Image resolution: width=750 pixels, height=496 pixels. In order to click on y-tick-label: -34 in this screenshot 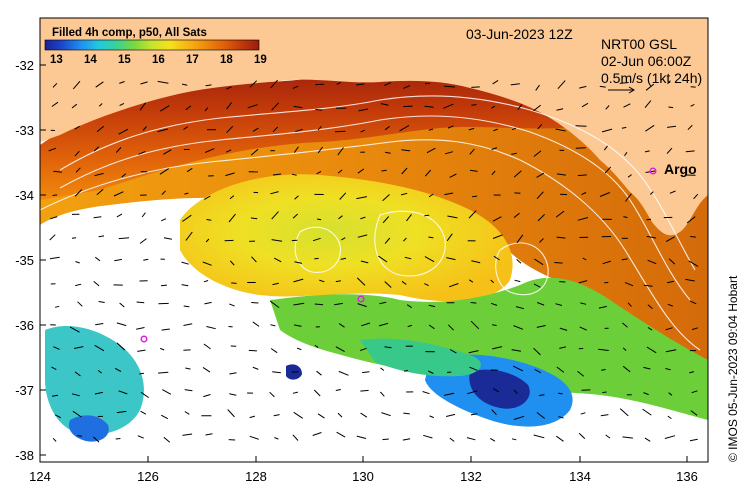, I will do `click(24, 195)`.